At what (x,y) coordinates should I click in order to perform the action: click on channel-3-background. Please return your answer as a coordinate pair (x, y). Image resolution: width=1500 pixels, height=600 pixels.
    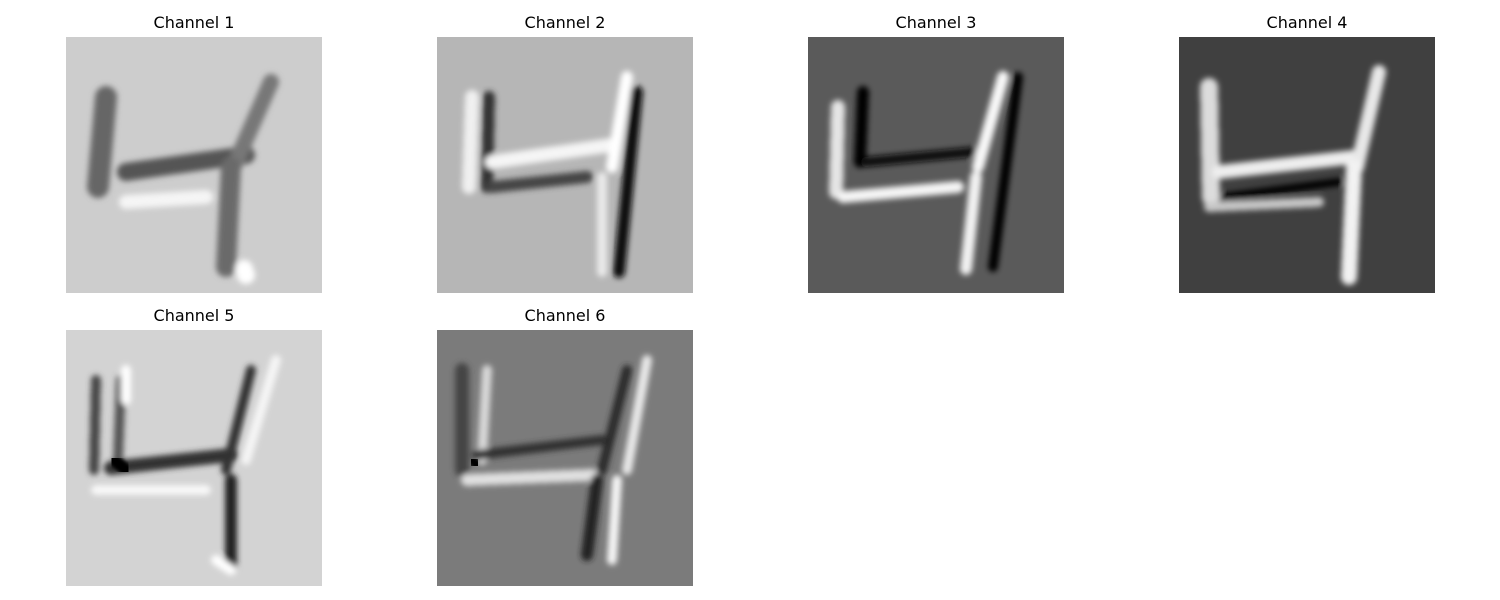
    Looking at the image, I should click on (936, 165).